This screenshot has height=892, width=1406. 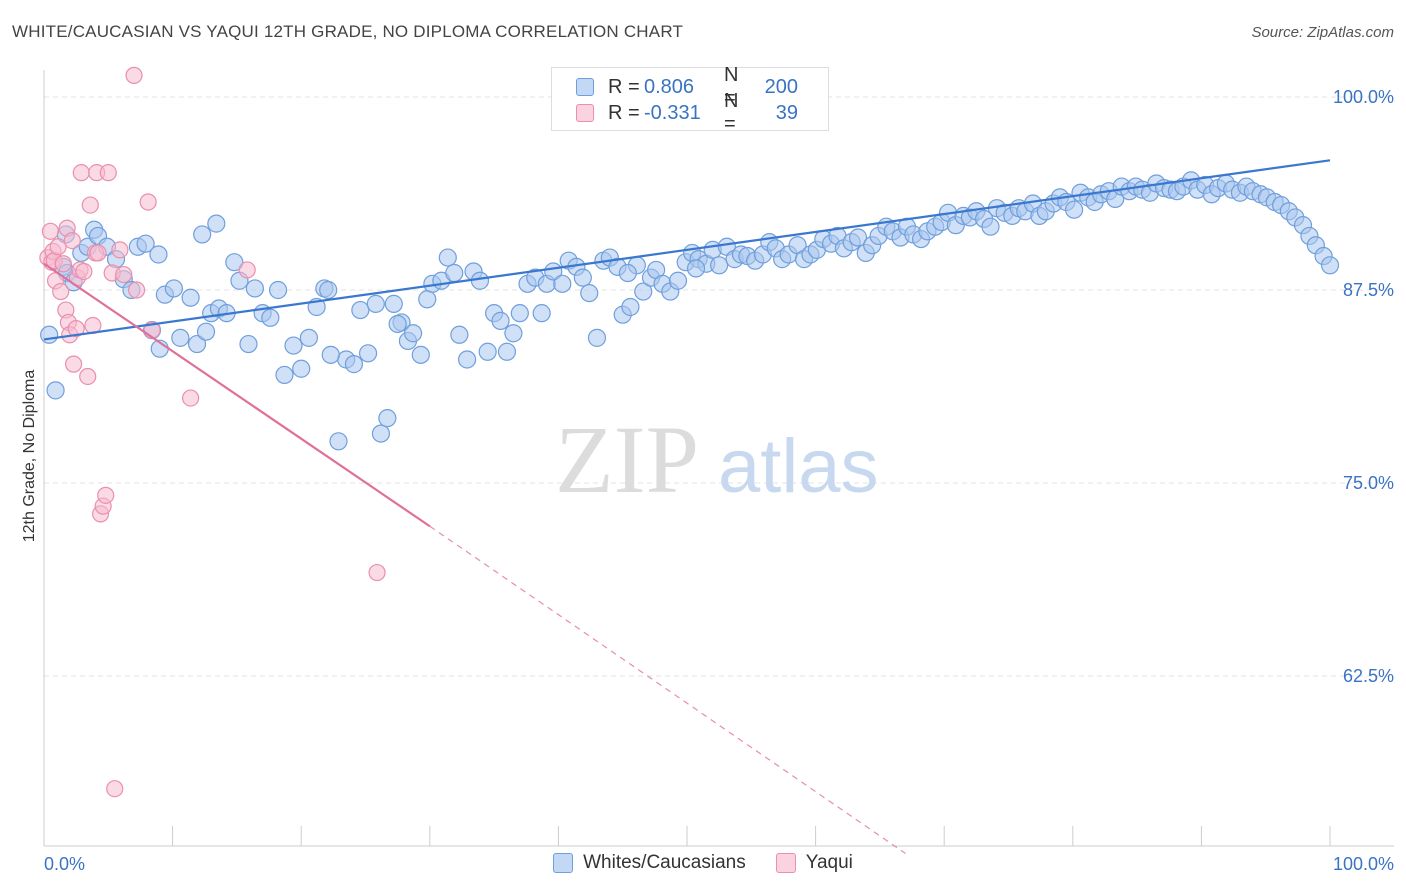 I want to click on legend-r-value: -0.331, so click(x=672, y=112).